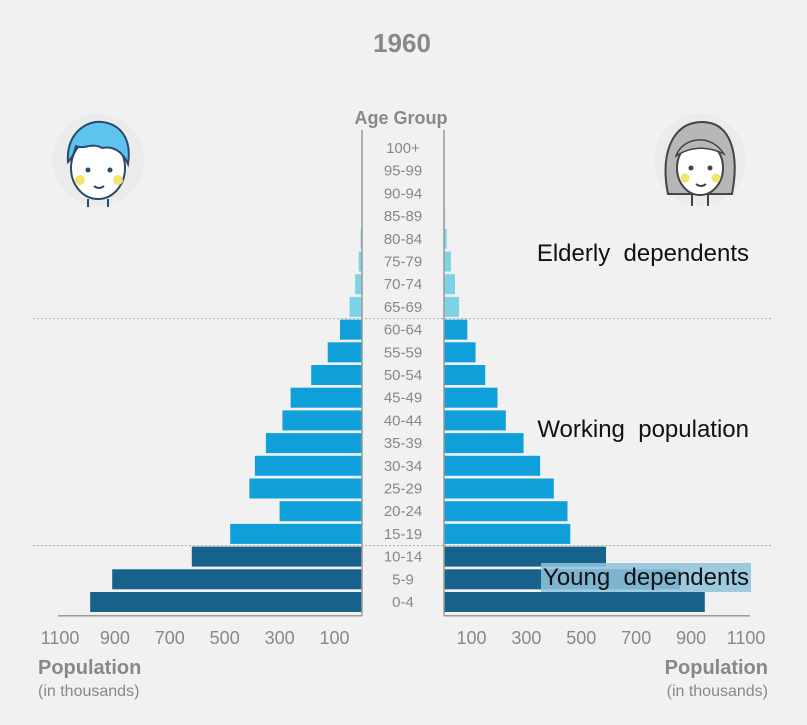  What do you see at coordinates (526, 638) in the screenshot?
I see `tick-right-300: 300` at bounding box center [526, 638].